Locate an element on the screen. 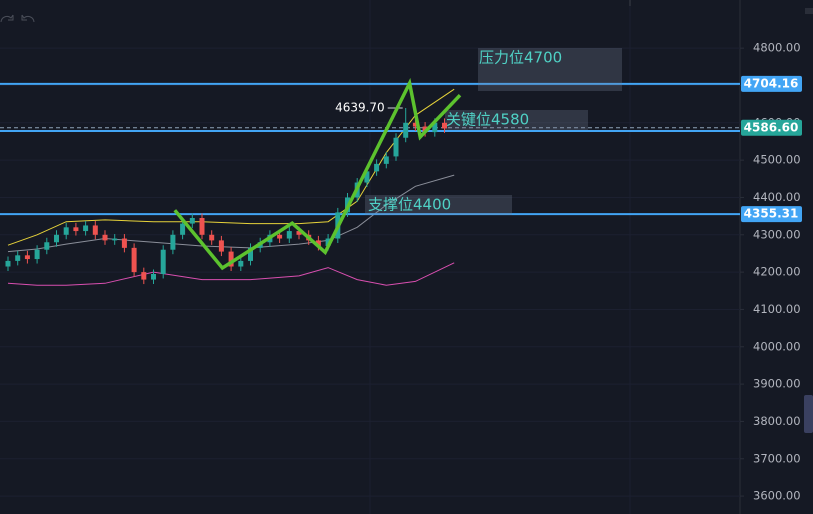  y-tick-label: 4300.00 is located at coordinates (777, 234).